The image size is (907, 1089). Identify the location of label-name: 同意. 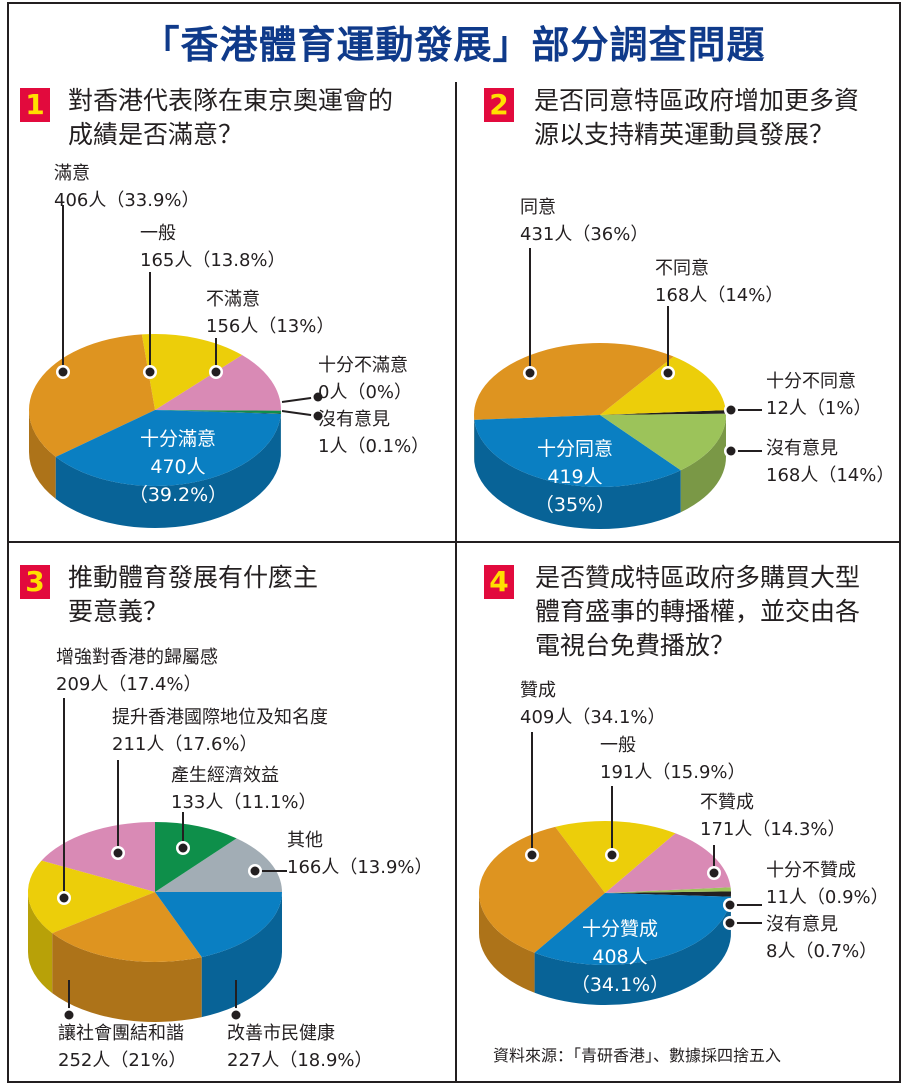
(538, 207).